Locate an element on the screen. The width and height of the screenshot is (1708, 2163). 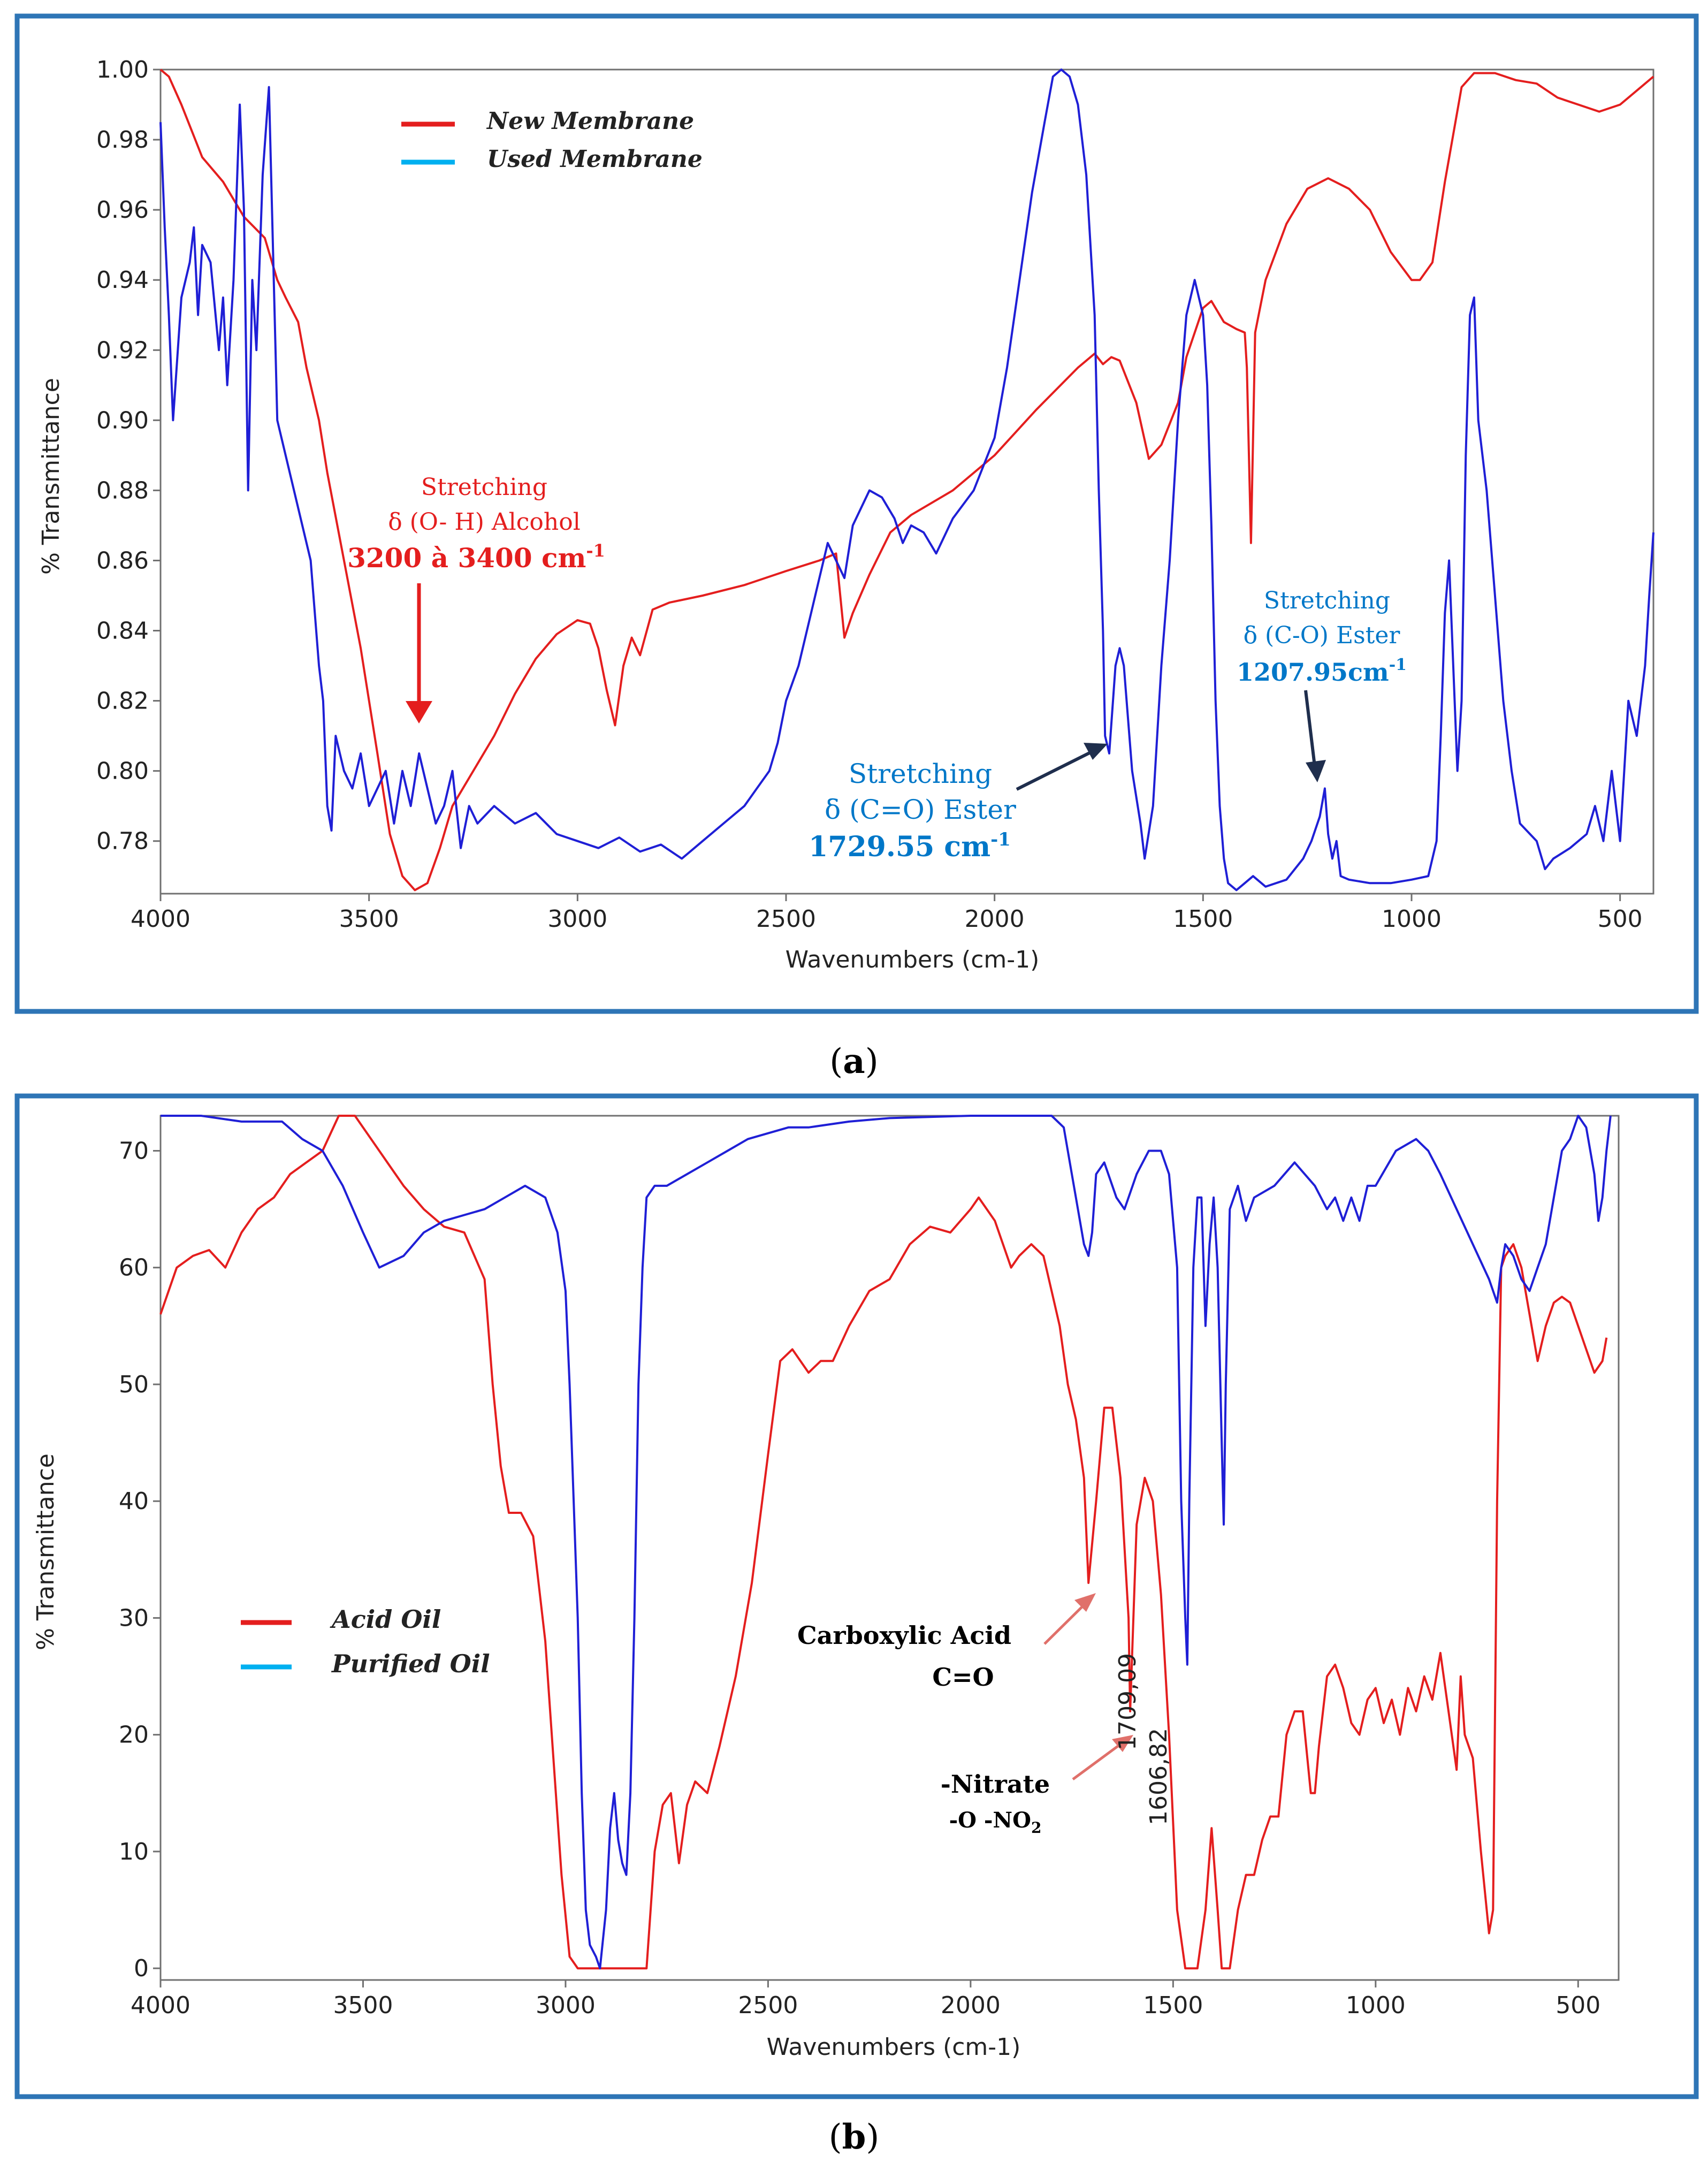
y-tick-label: 40 is located at coordinates (134, 1501).